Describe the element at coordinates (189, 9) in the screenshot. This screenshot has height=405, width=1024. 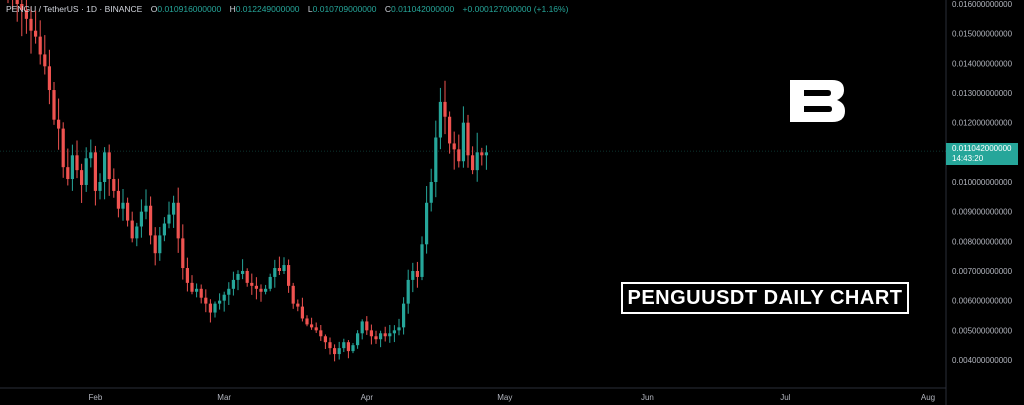
I see `open-value: 0.010916000000` at that location.